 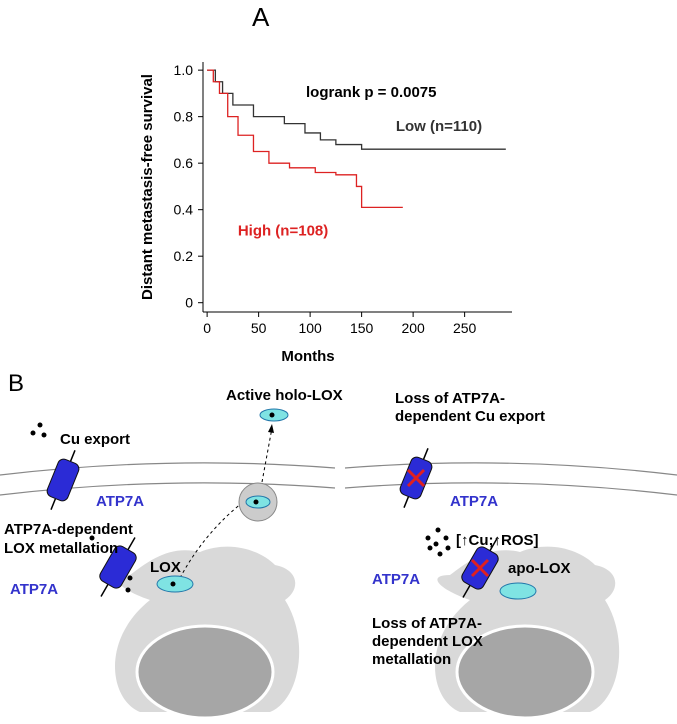 What do you see at coordinates (184, 70) in the screenshot?
I see `y-tick-label: 1.0` at bounding box center [184, 70].